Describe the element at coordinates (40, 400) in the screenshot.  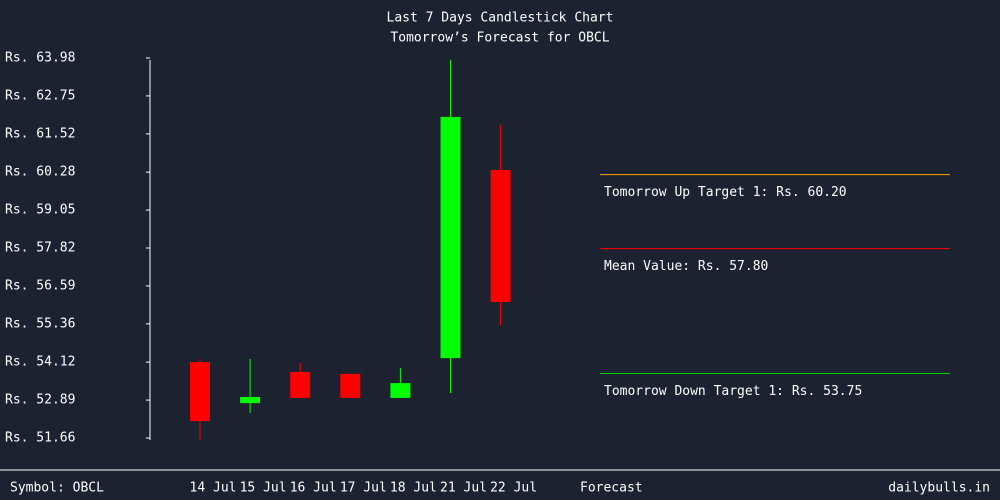
I see `y-tick-label: Rs. 52.89` at that location.